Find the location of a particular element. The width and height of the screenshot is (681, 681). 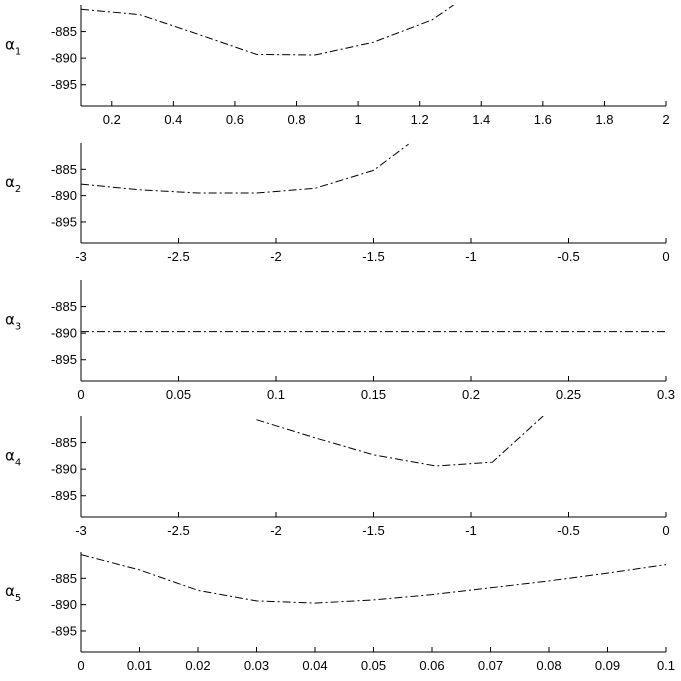

y-axis-label: α5 is located at coordinates (13, 593).